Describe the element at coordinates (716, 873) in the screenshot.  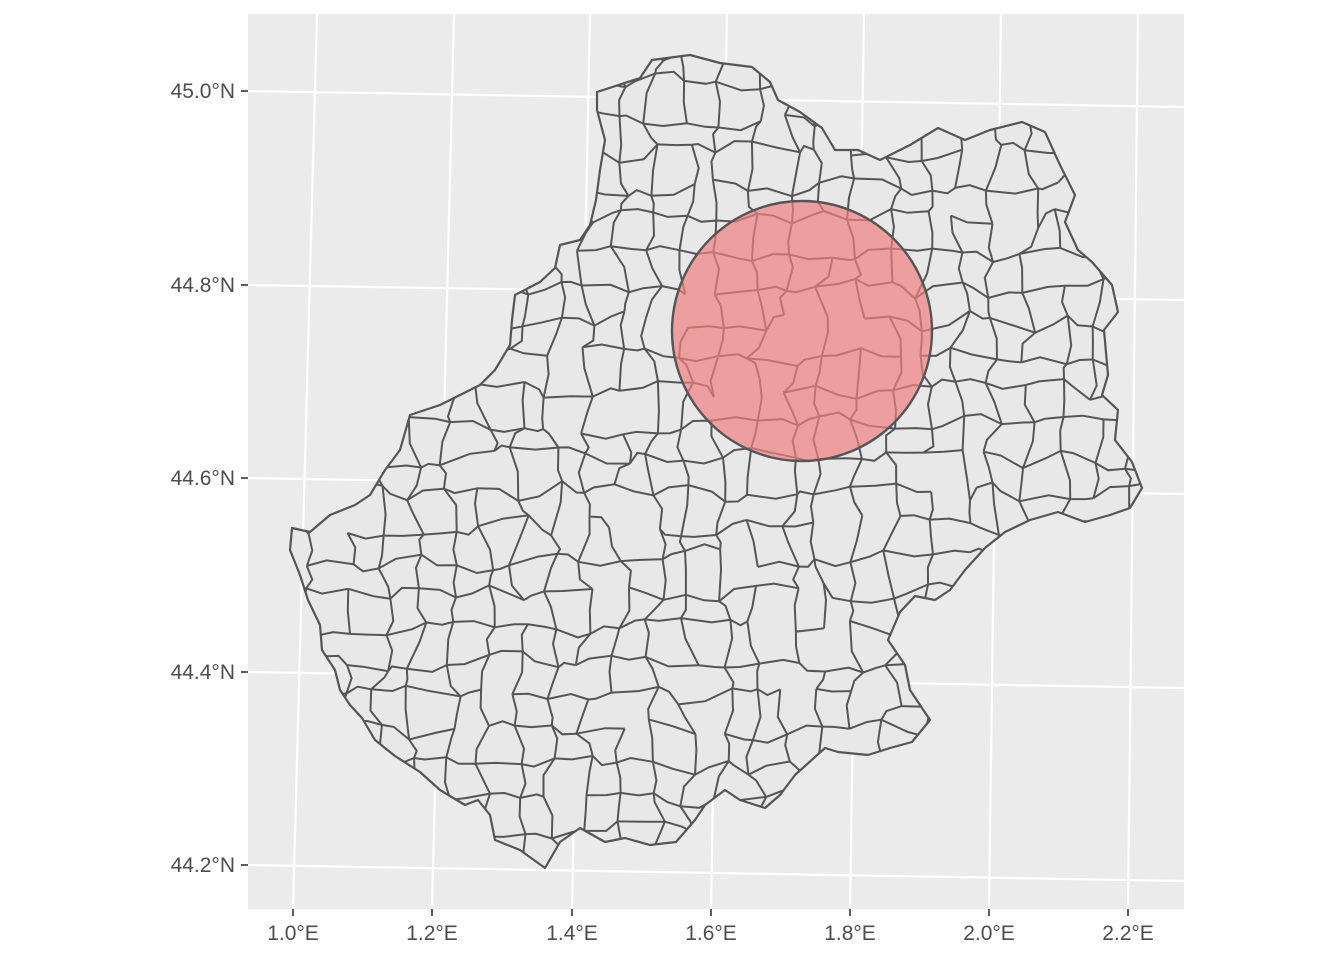
I see `parallel-line` at that location.